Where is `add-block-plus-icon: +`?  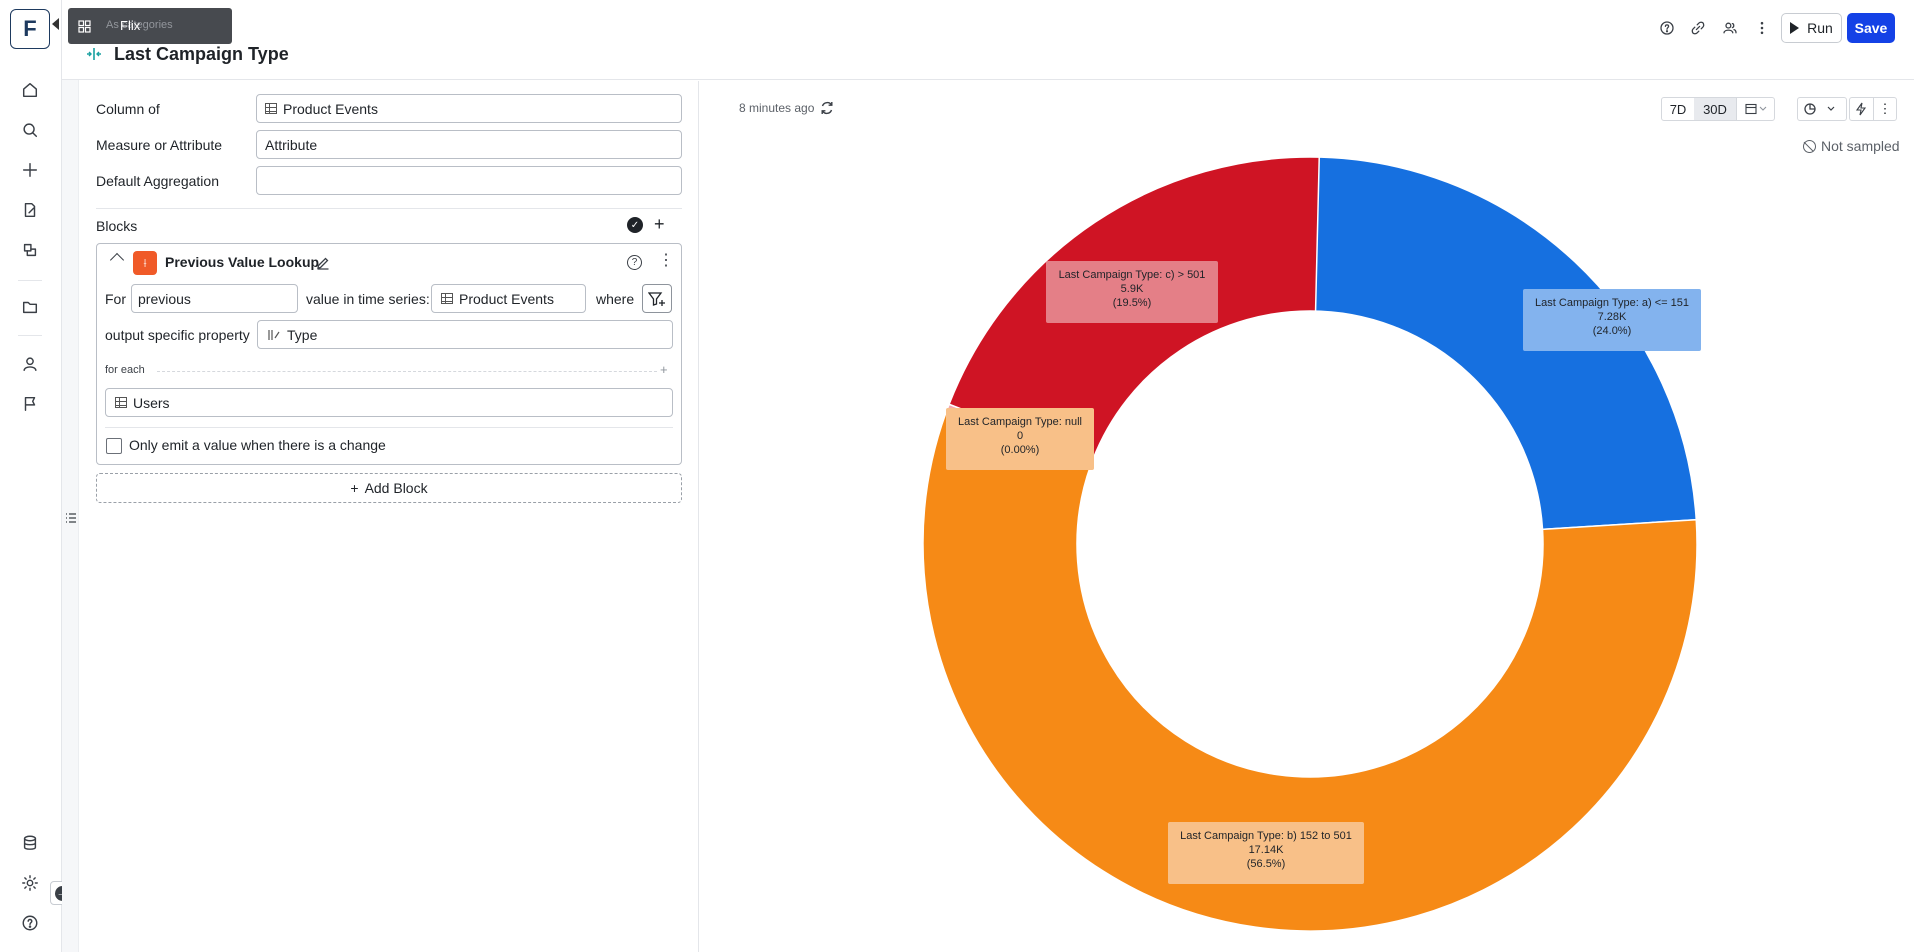
add-block-plus-icon: + is located at coordinates (659, 224).